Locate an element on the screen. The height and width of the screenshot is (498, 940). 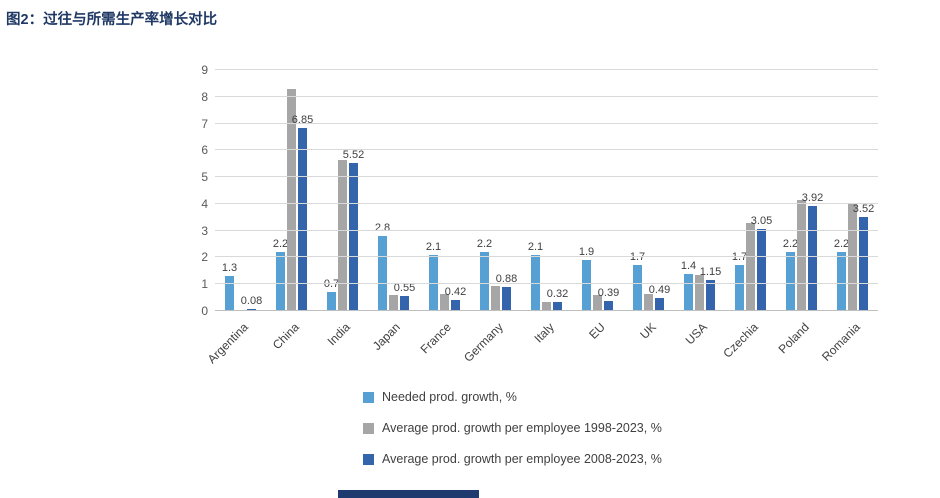
bar-value-label: 0.39 is located at coordinates (608, 292).